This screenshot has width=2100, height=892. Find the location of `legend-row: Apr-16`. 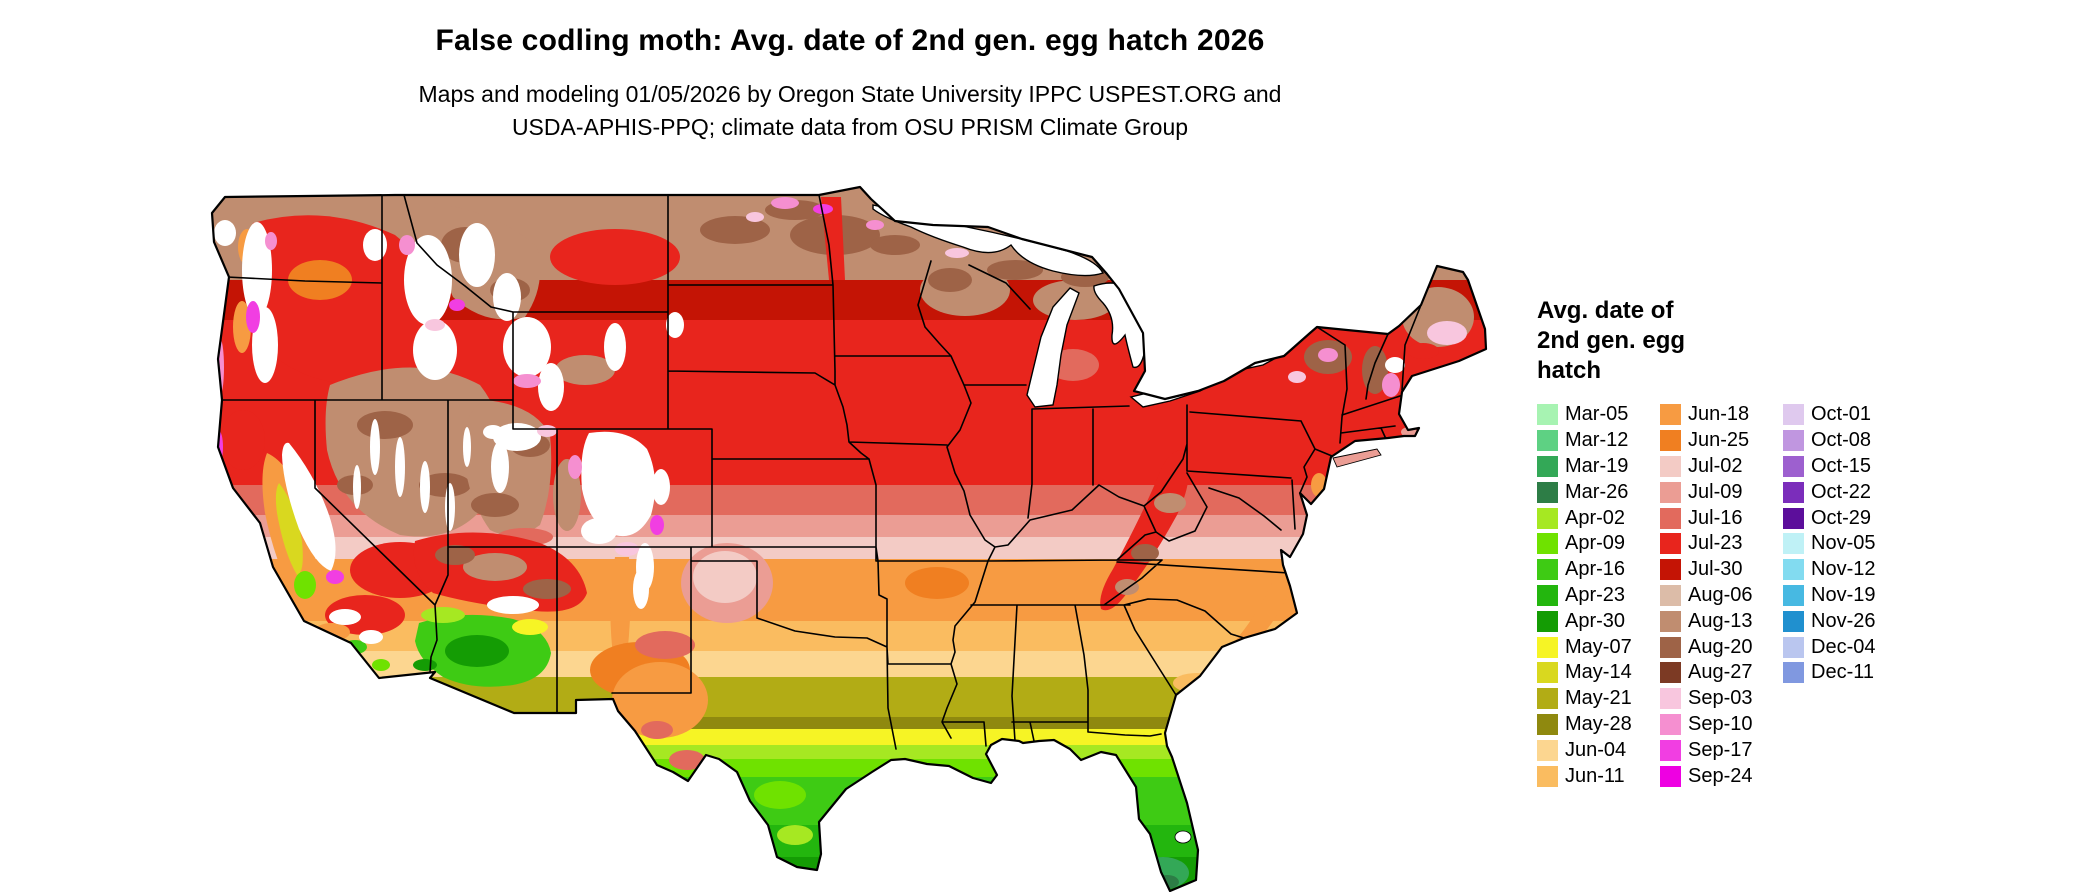

legend-row: Apr-16 is located at coordinates (1598, 570).